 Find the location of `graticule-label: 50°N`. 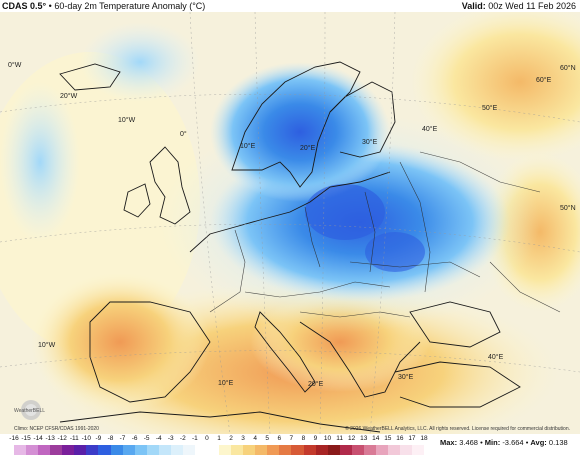

graticule-label: 50°N is located at coordinates (568, 208).